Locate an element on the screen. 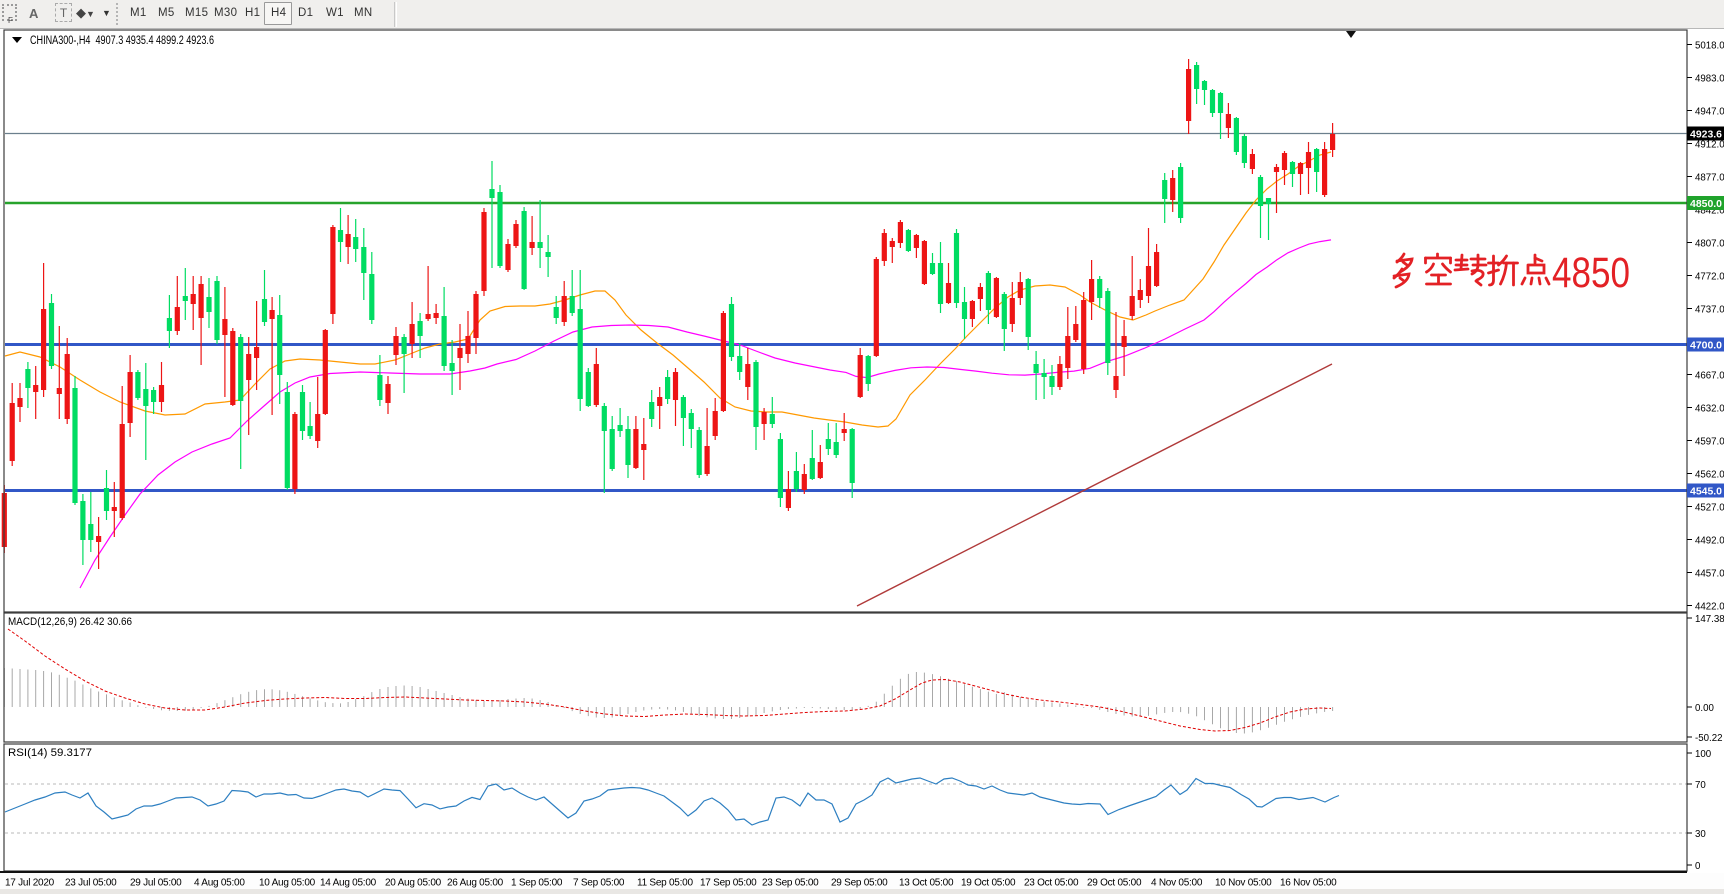 Image resolution: width=1724 pixels, height=894 pixels. svg-text: 11 Sep 05:00 is located at coordinates (665, 883).